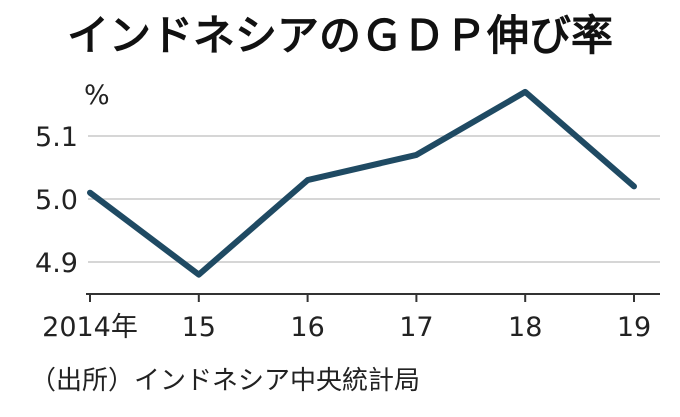  What do you see at coordinates (199, 327) in the screenshot?
I see `x-tick-label: 15` at bounding box center [199, 327].